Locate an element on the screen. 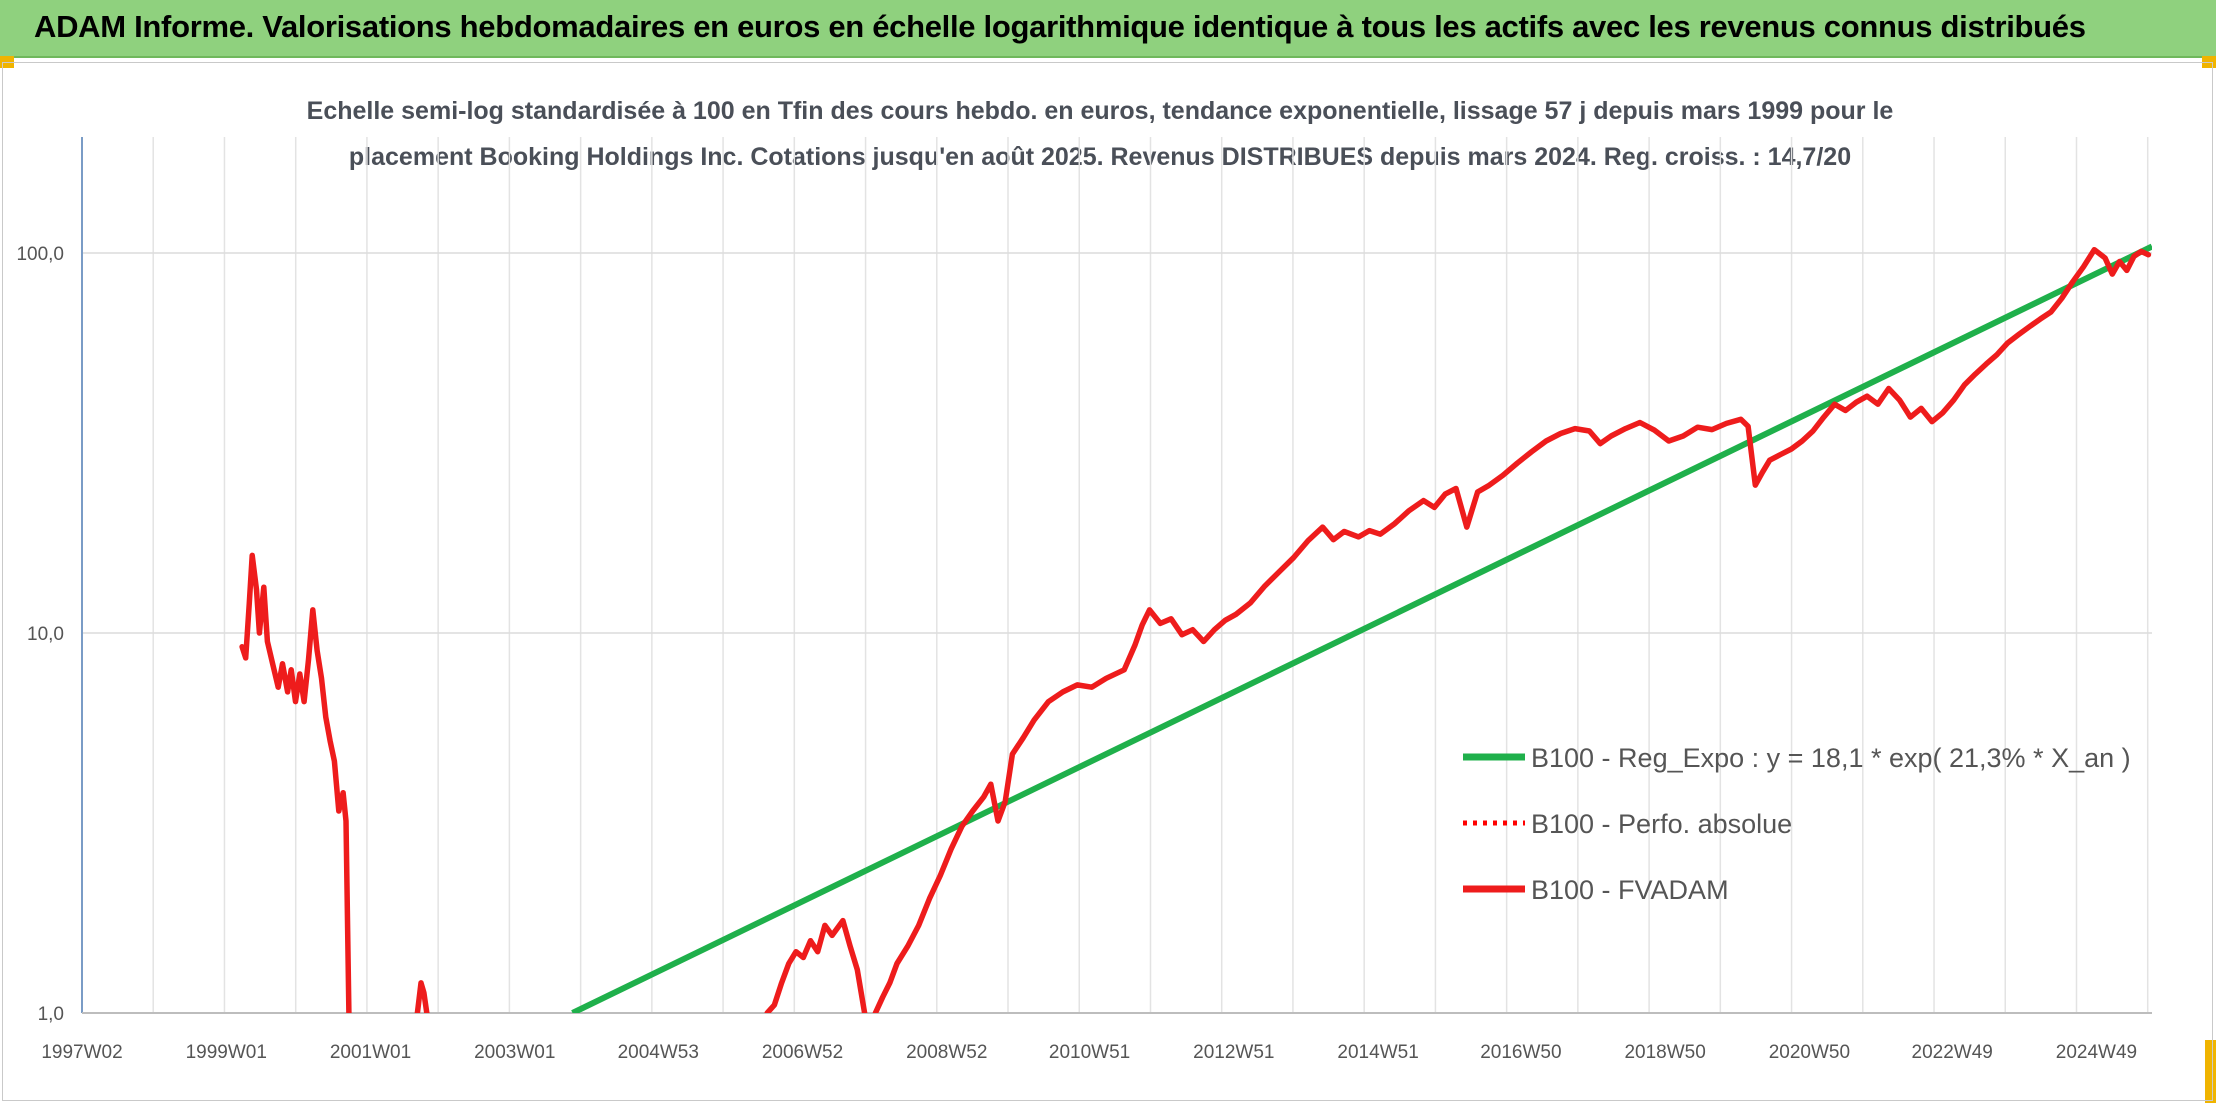 This screenshot has height=1103, width=2216. x-tick-label: 2006W52 is located at coordinates (802, 1052).